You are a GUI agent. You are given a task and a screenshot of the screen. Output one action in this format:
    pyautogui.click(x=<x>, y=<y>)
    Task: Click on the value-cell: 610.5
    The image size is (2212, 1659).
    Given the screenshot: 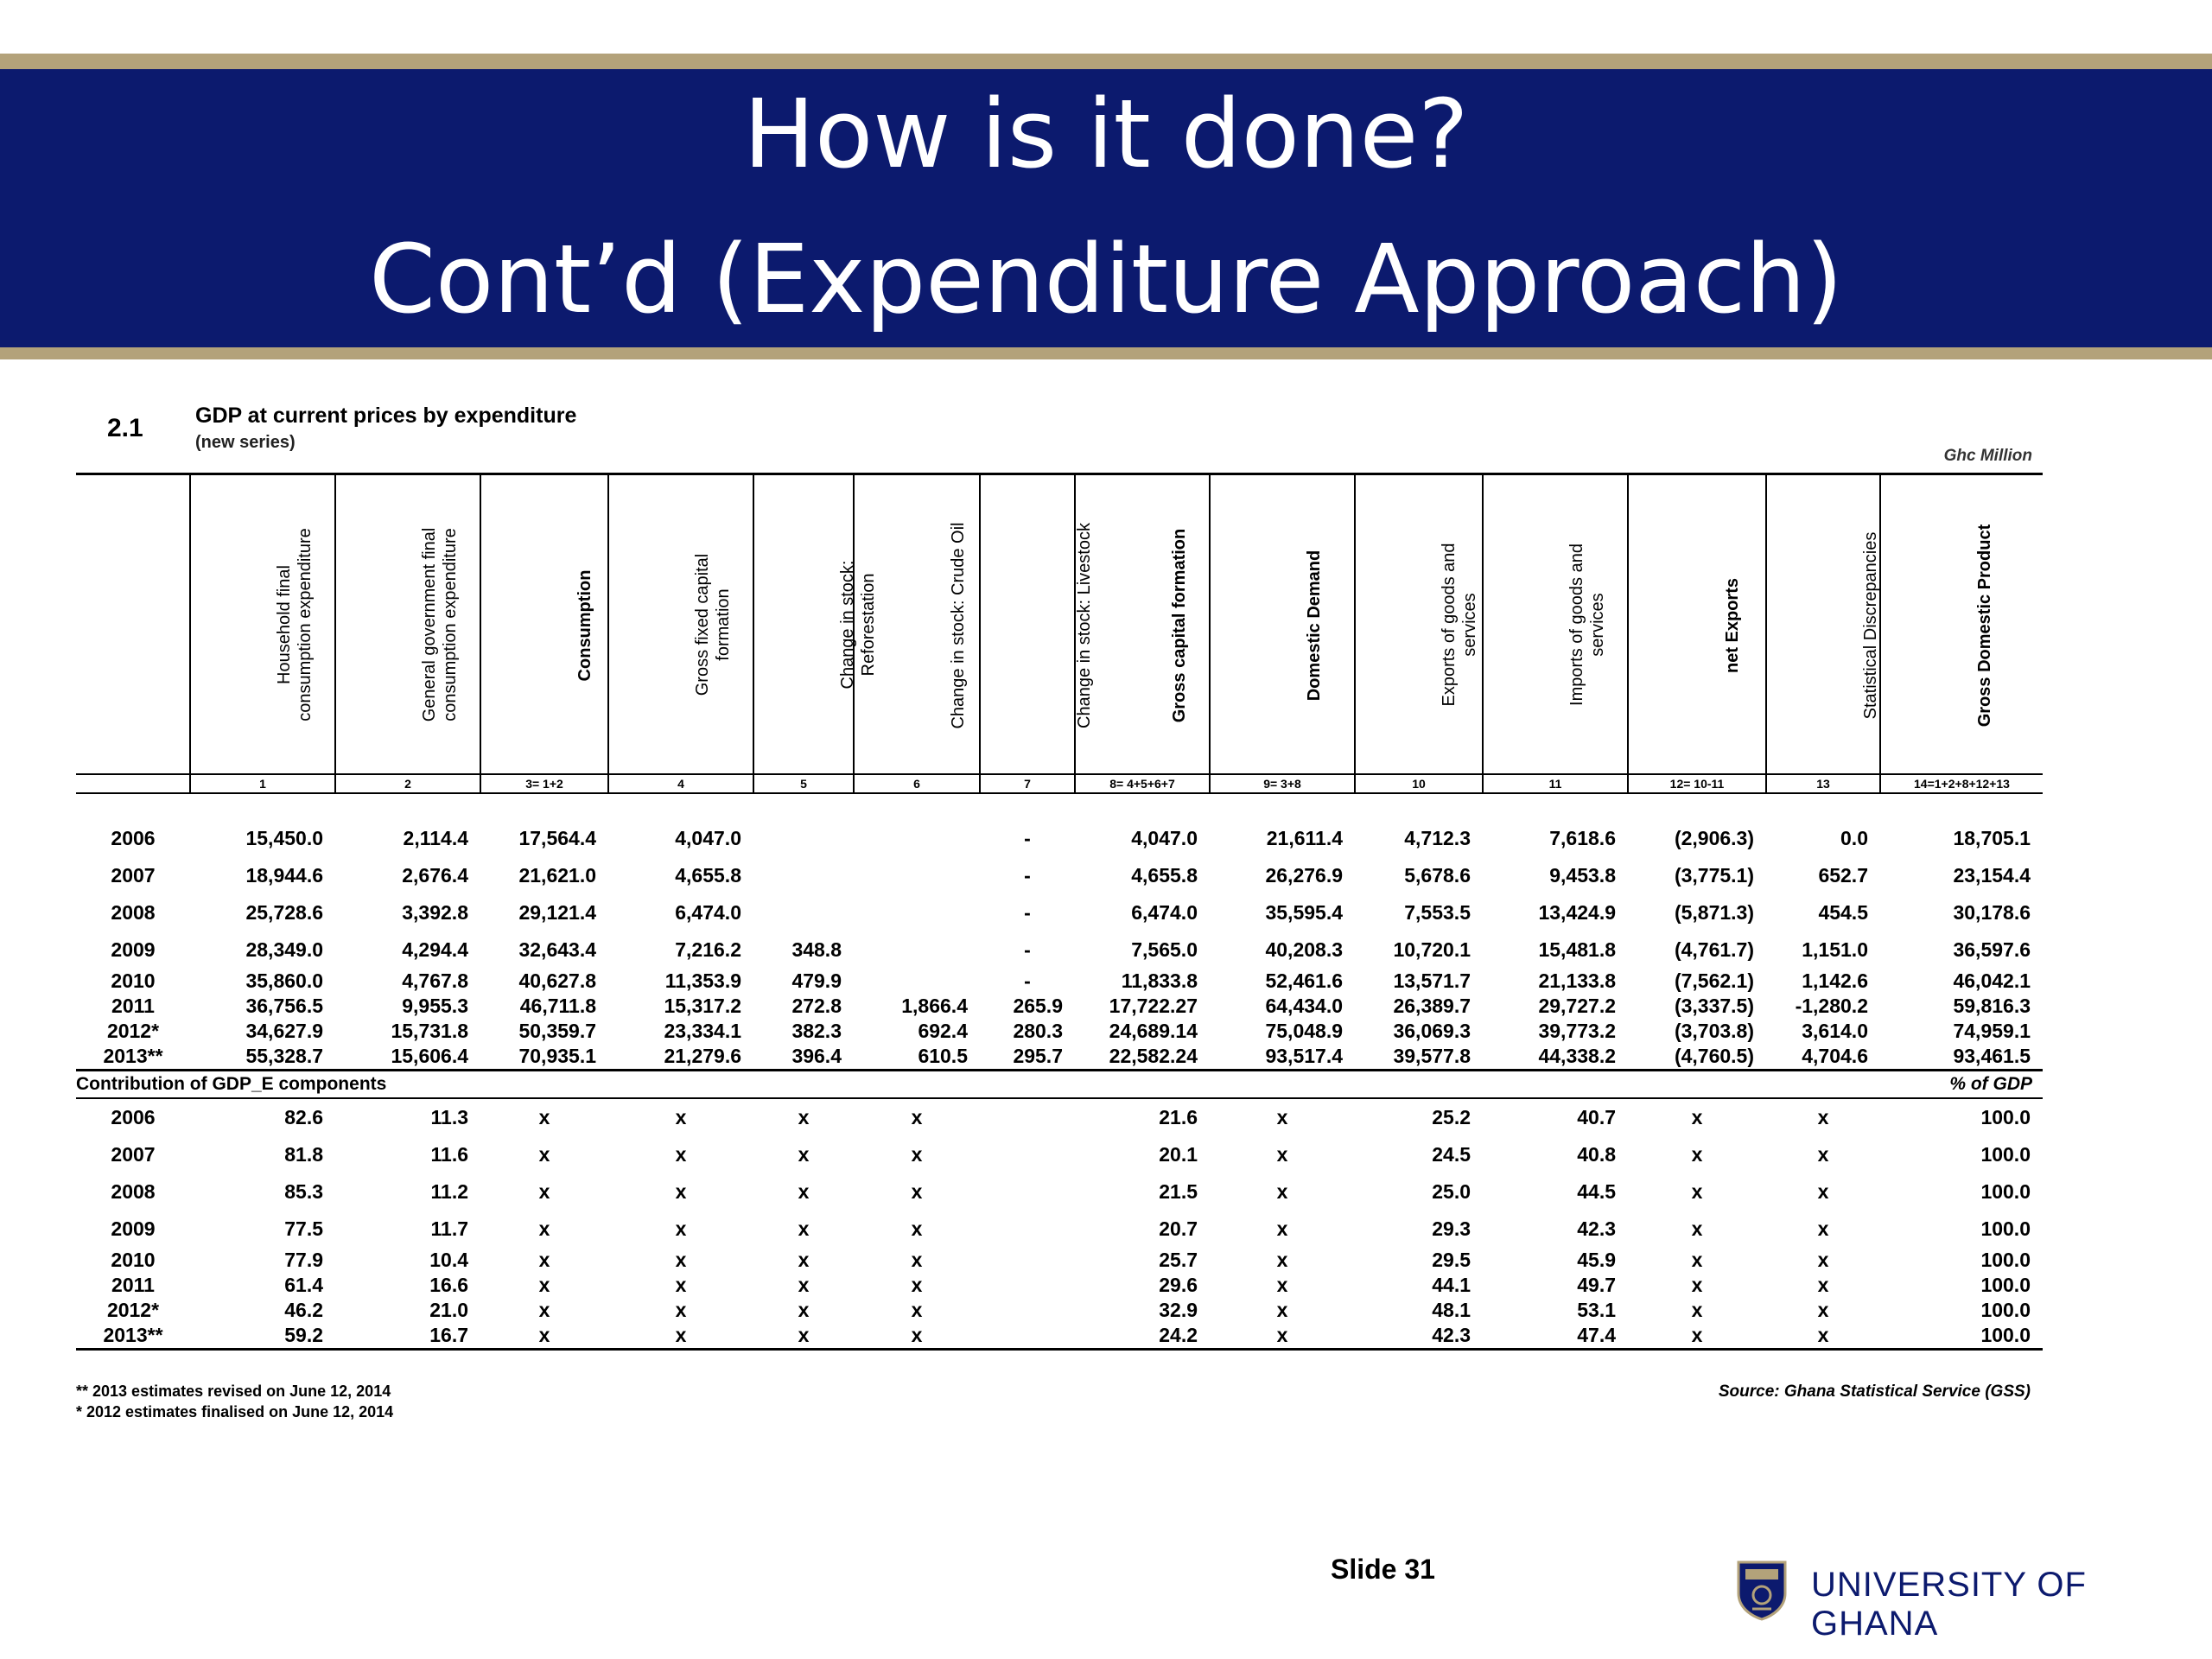 What is the action you would take?
    pyautogui.click(x=943, y=1056)
    